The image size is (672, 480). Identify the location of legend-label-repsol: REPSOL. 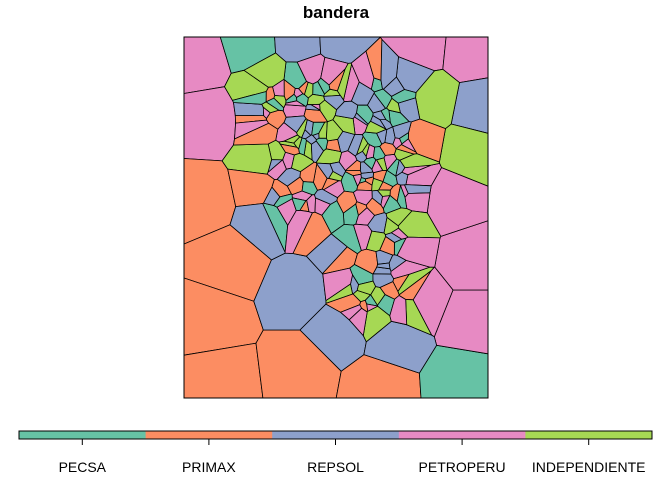
(335, 467).